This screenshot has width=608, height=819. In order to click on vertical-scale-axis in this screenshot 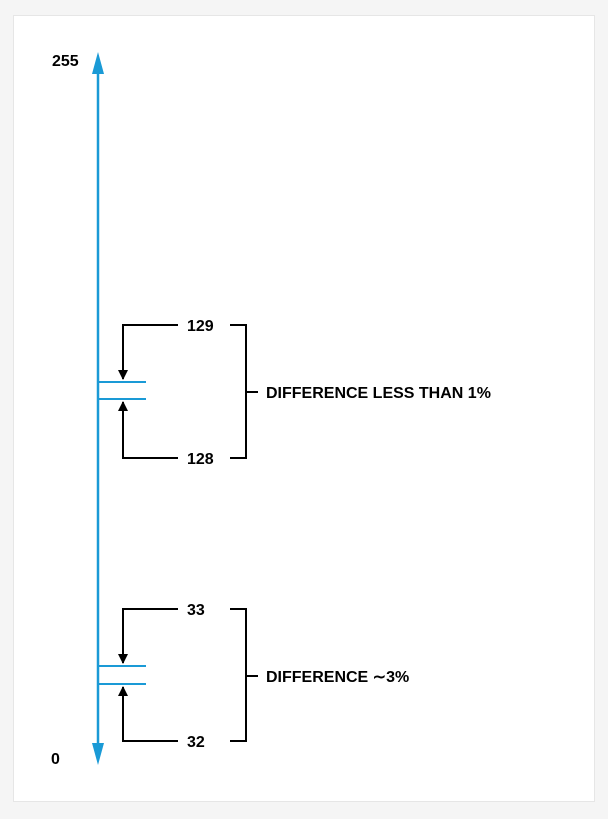, I will do `click(98, 408)`.